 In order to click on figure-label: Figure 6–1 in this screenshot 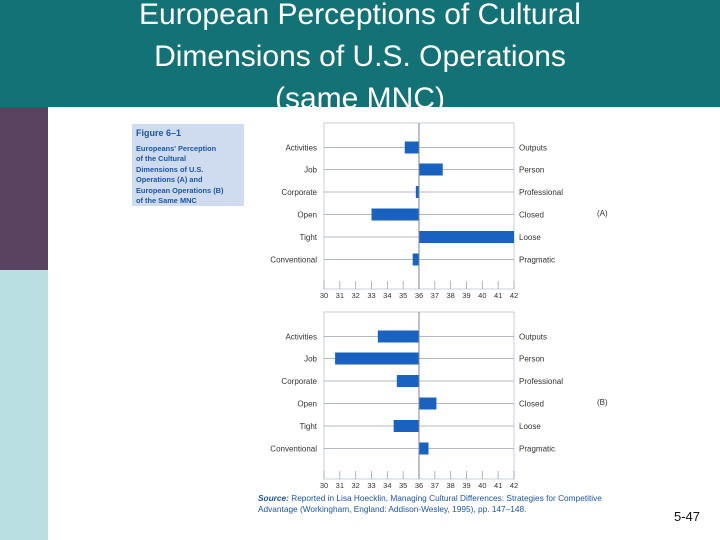, I will do `click(159, 133)`.